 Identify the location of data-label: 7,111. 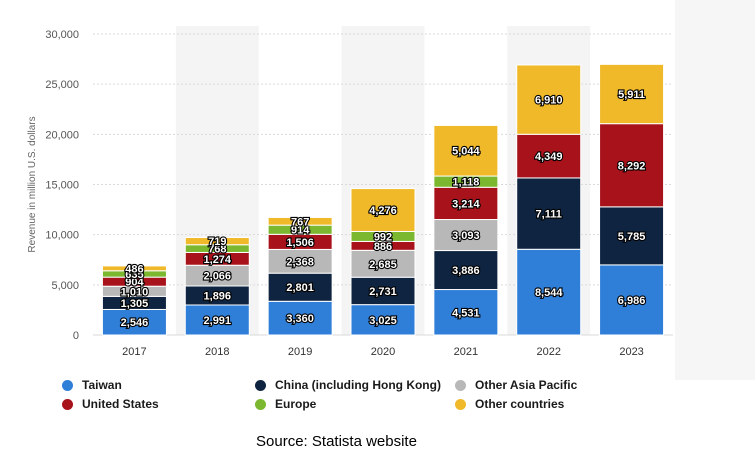
(549, 215).